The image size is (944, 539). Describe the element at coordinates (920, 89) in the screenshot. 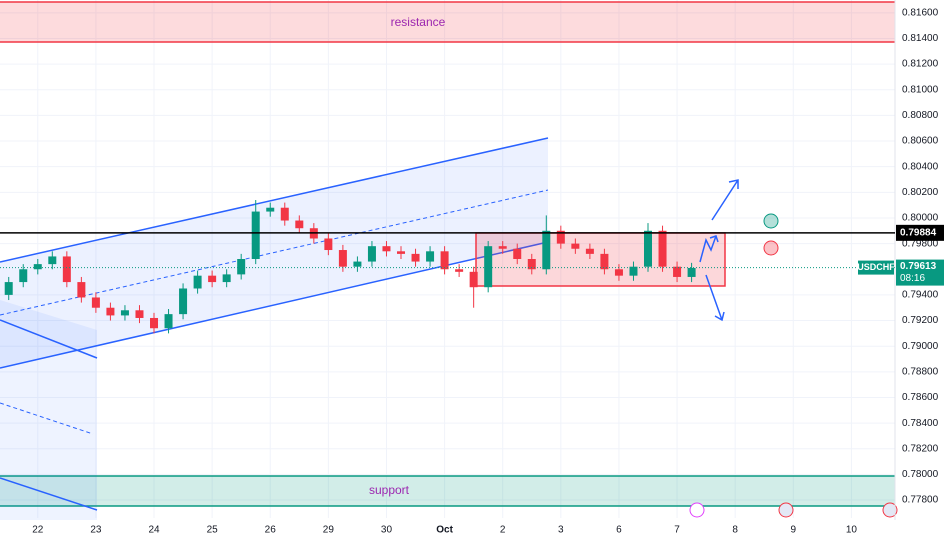

I see `y-tick-label: 0.81000` at that location.